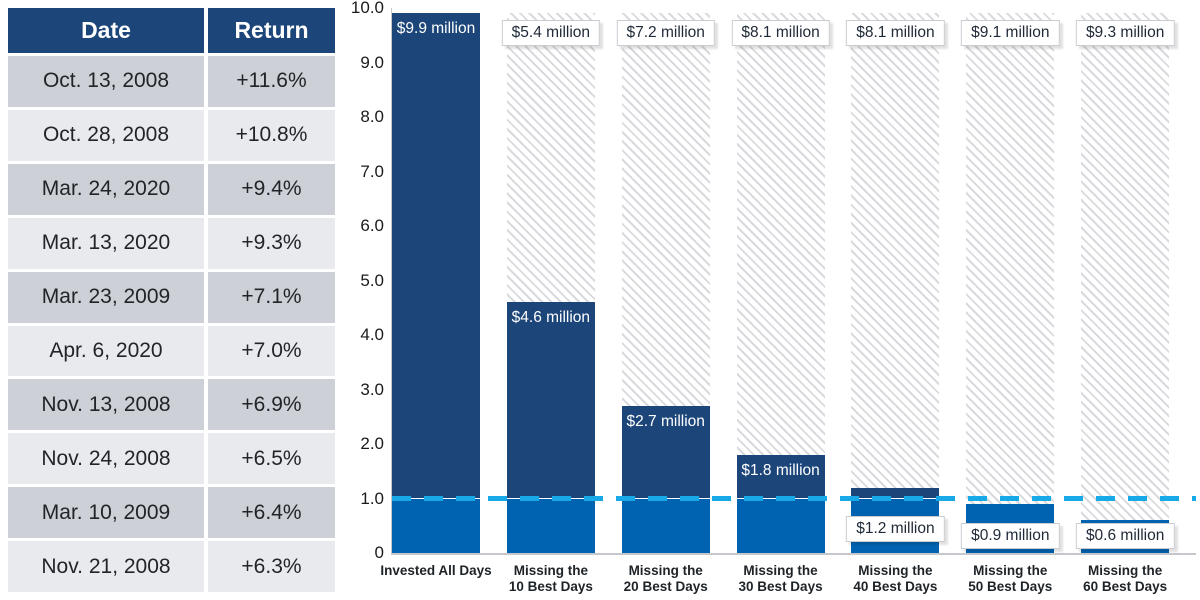 The image size is (1200, 600). I want to click on x-axis-label: Missing the 20 Best Days, so click(665, 578).